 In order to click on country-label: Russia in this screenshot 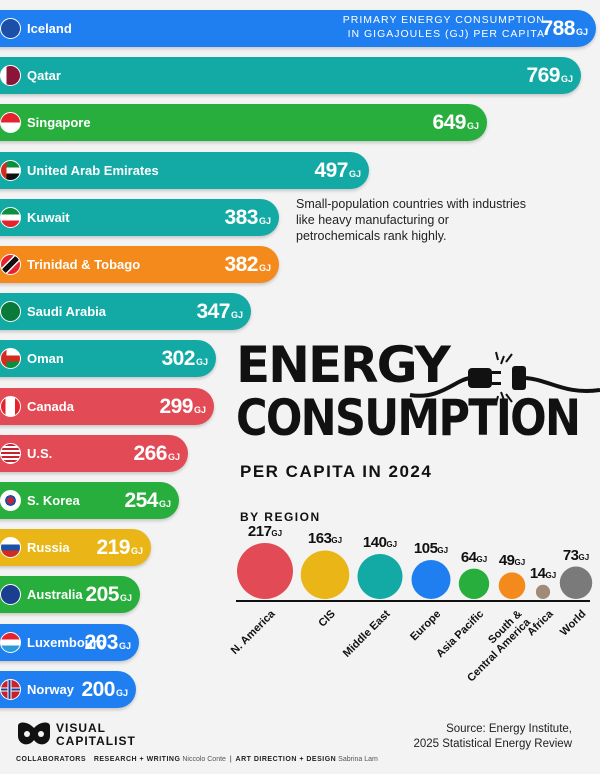, I will do `click(48, 548)`.